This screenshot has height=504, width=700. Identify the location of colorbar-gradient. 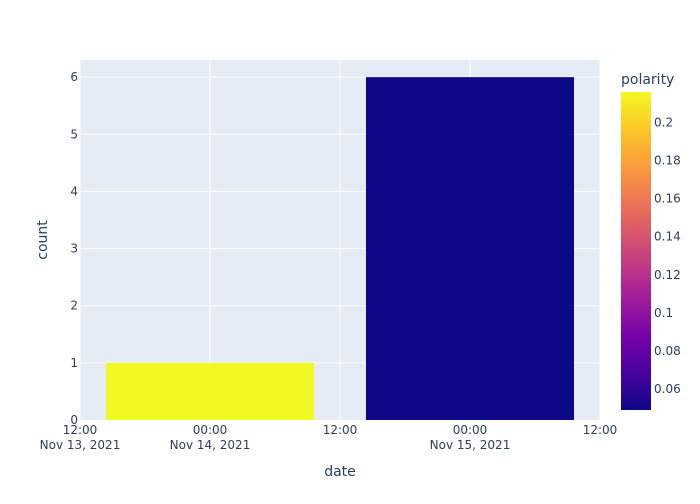
(636, 251).